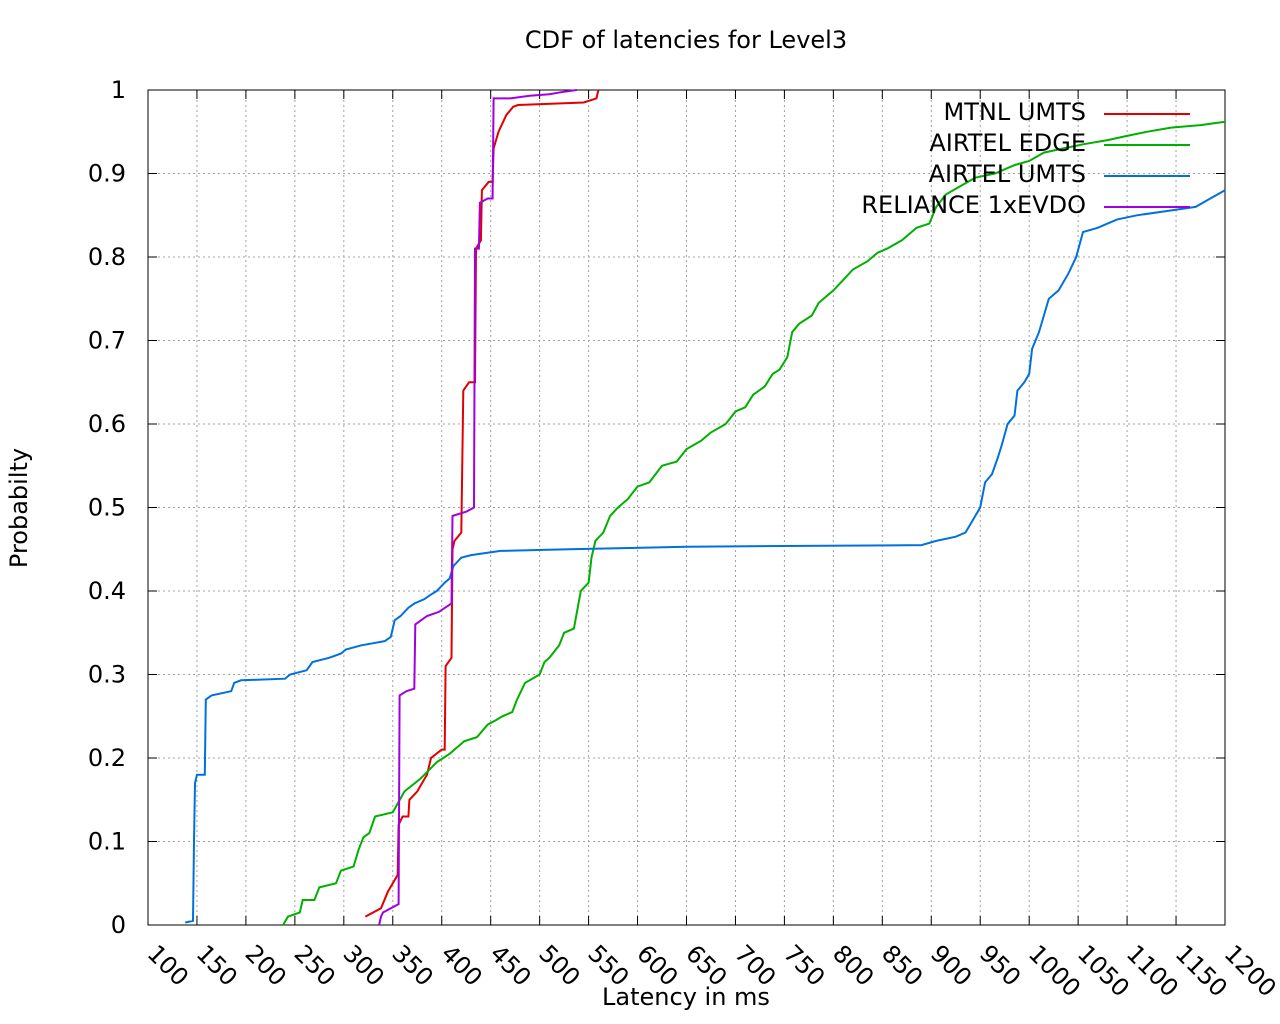  Describe the element at coordinates (364, 965) in the screenshot. I see `x-tick-label: 300` at that location.